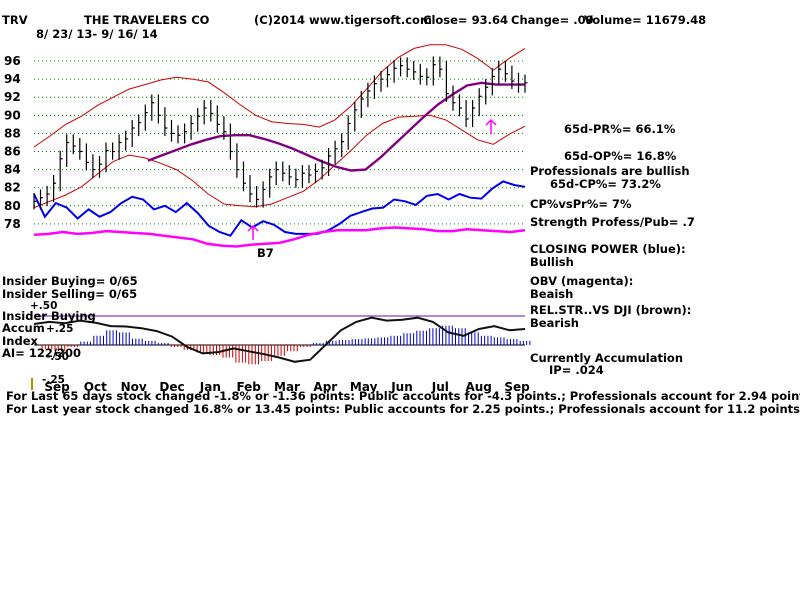 The height and width of the screenshot is (600, 800). I want to click on x-tick-mar-6: Mar, so click(287, 387).